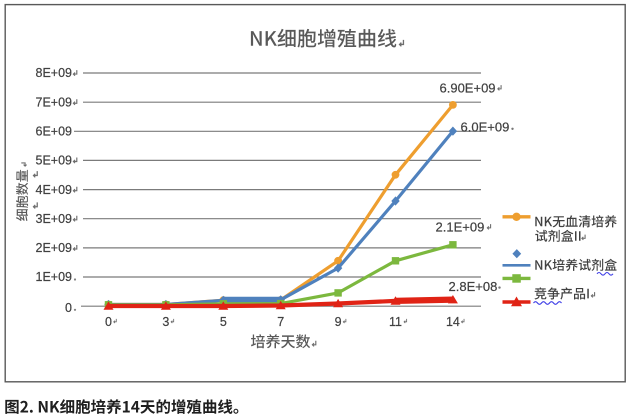 Image resolution: width=631 pixels, height=420 pixels. I want to click on svg-text: 1E+09, so click(54, 277).